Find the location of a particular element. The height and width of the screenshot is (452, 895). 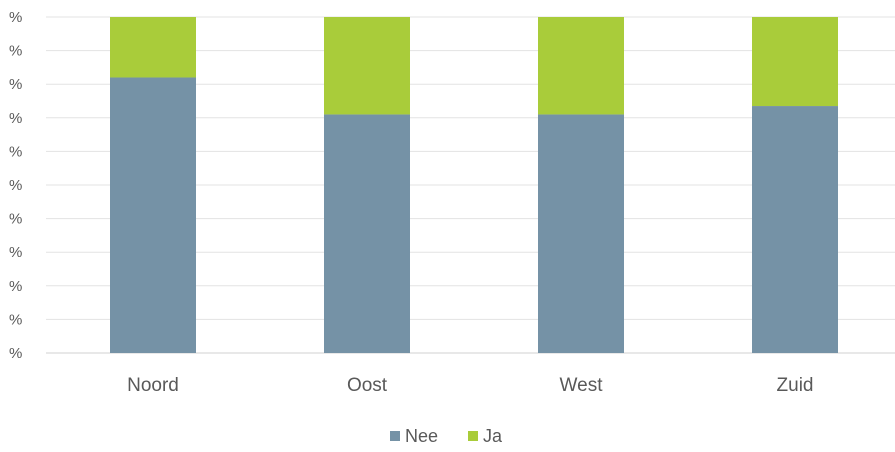

x-category-label: Zuid is located at coordinates (795, 385).